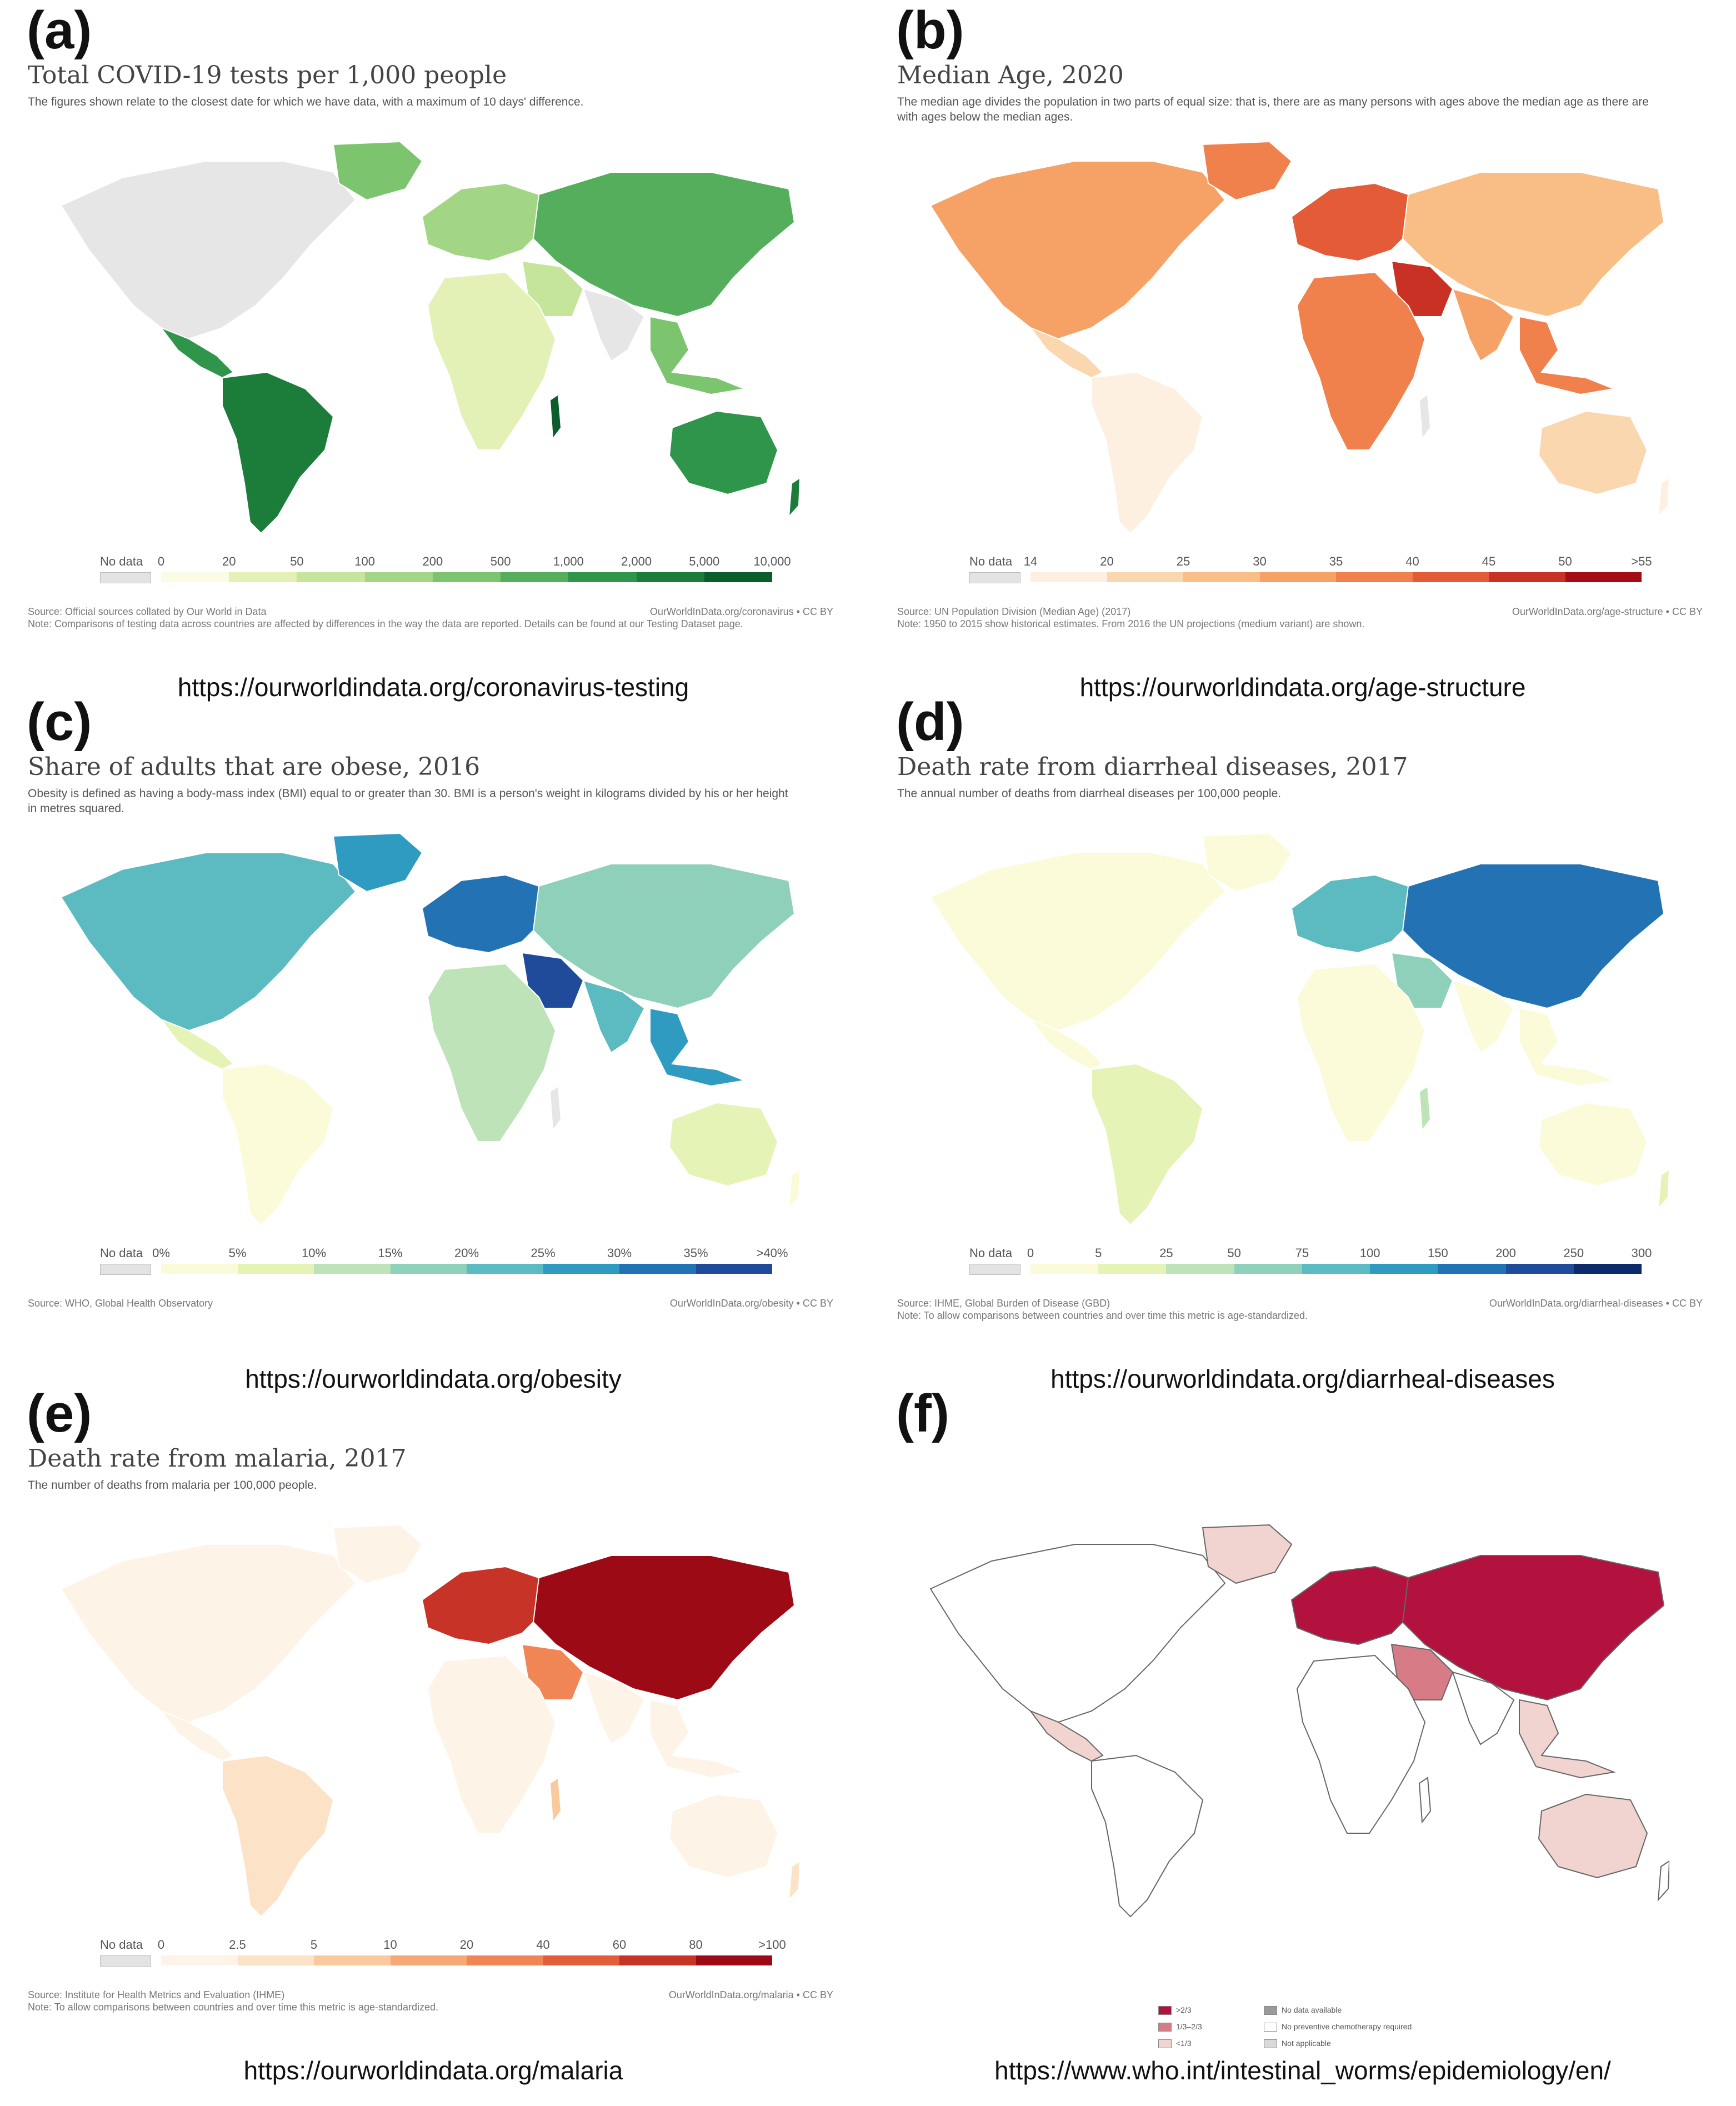 Image resolution: width=1736 pixels, height=2106 pixels. What do you see at coordinates (1338, 2027) in the screenshot?
I see `who-legend-item: No preventive chemotherapy required` at bounding box center [1338, 2027].